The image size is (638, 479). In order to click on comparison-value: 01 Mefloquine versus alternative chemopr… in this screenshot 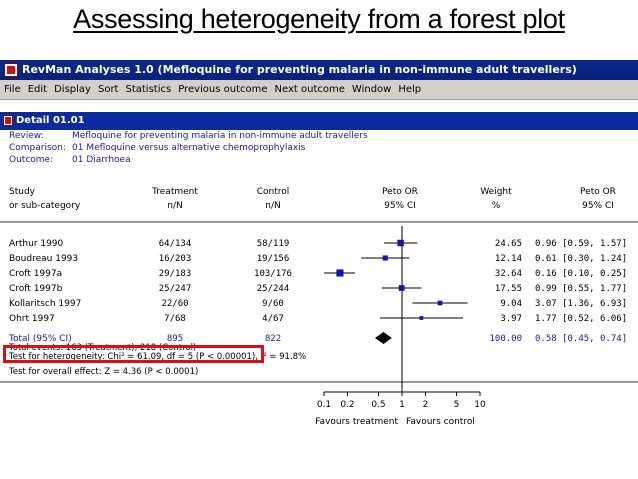, I will do `click(189, 148)`.